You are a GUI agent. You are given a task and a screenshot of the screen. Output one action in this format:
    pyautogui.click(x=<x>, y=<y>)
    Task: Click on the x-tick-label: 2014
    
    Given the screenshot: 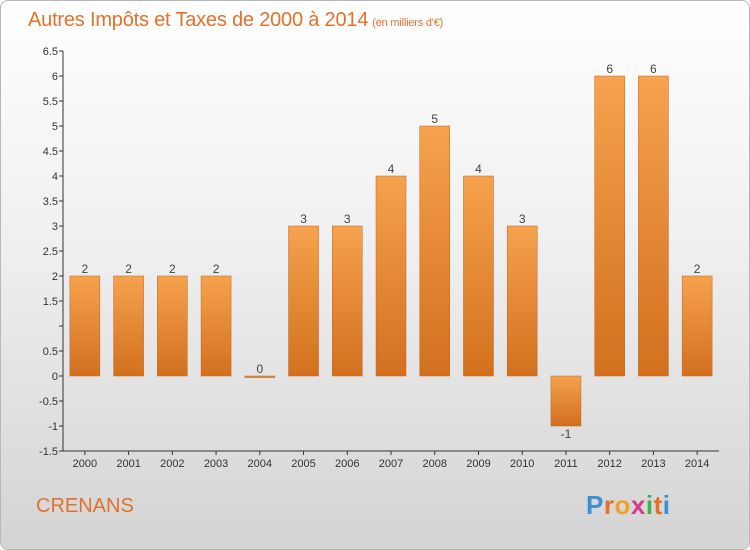 What is the action you would take?
    pyautogui.click(x=697, y=464)
    